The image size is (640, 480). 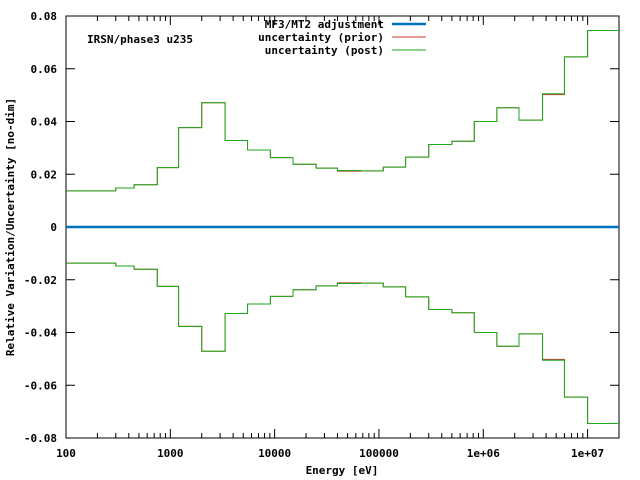 What do you see at coordinates (40, 385) in the screenshot?
I see `y-tick-label: -0.06` at bounding box center [40, 385].